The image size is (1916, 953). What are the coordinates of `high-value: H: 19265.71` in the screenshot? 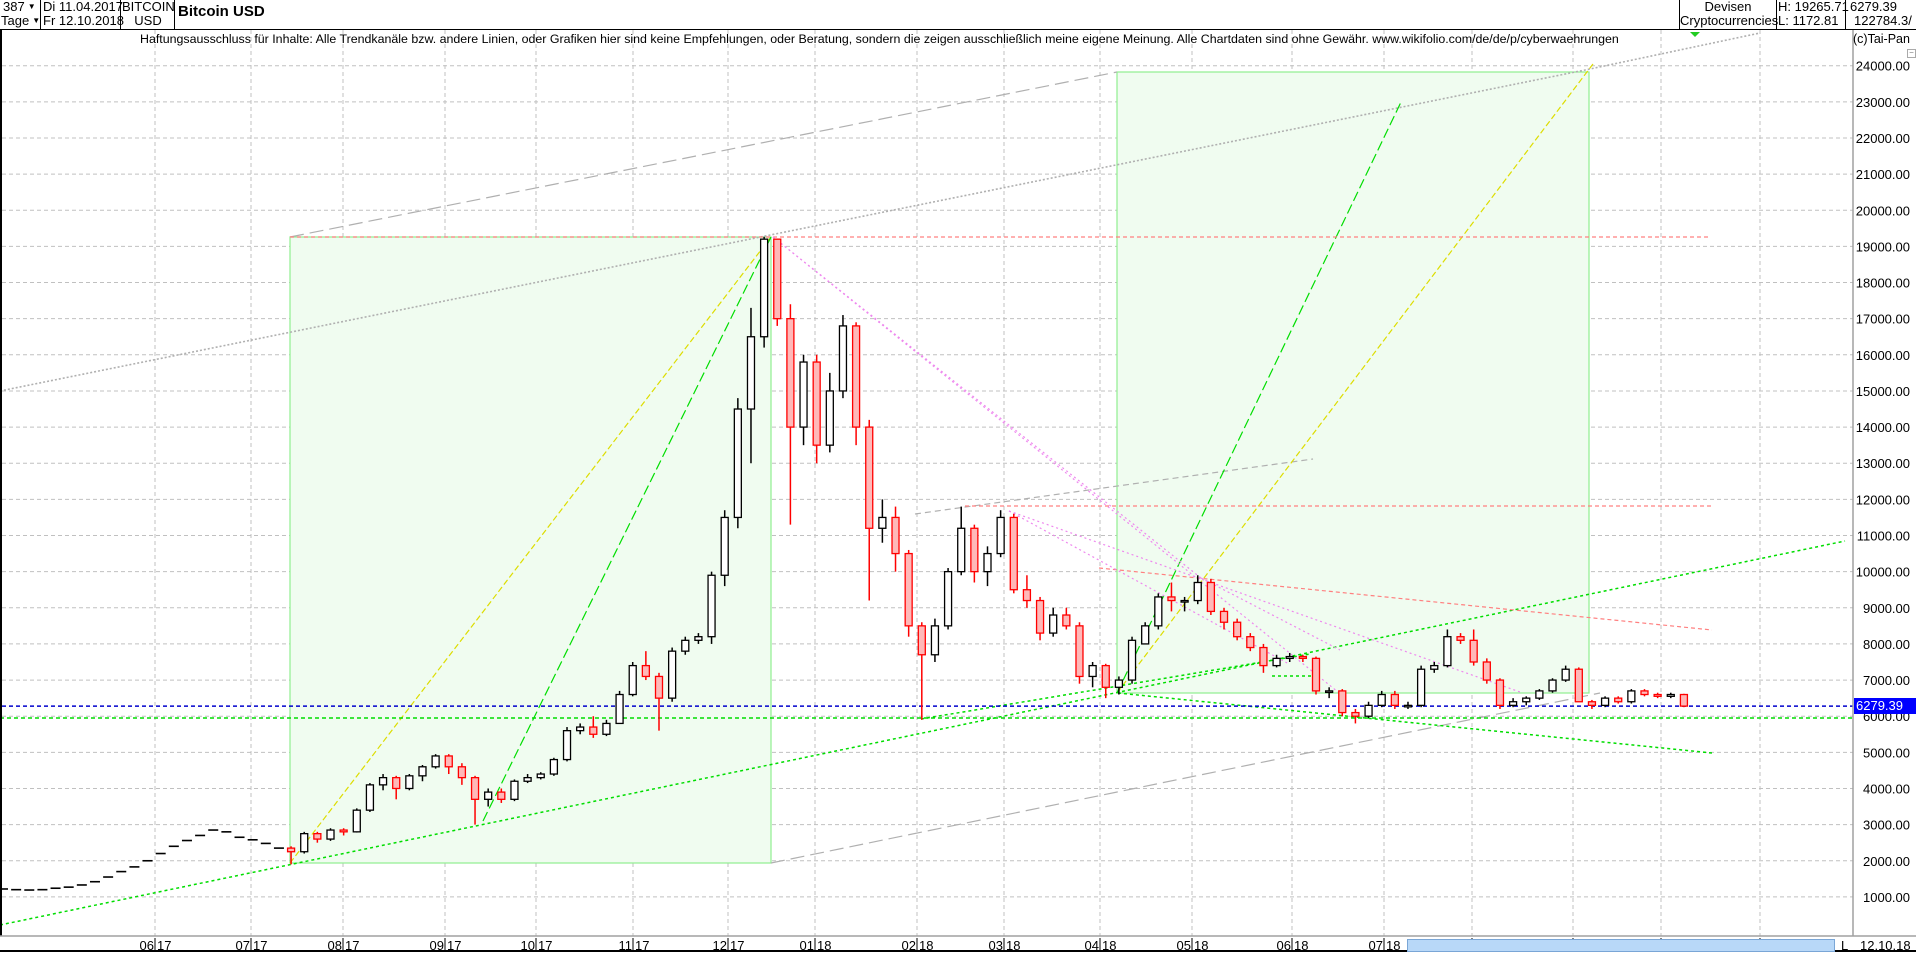 It's located at (1813, 7).